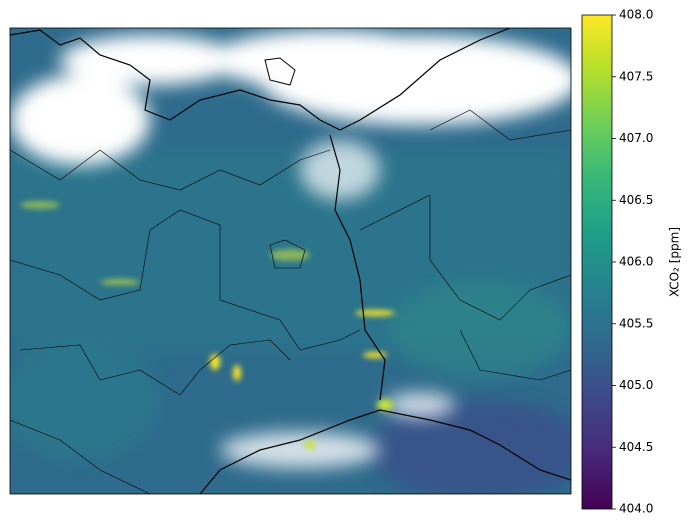 This screenshot has width=692, height=531. Describe the element at coordinates (636, 200) in the screenshot. I see `colorbar-tick-label: 406.5` at that location.